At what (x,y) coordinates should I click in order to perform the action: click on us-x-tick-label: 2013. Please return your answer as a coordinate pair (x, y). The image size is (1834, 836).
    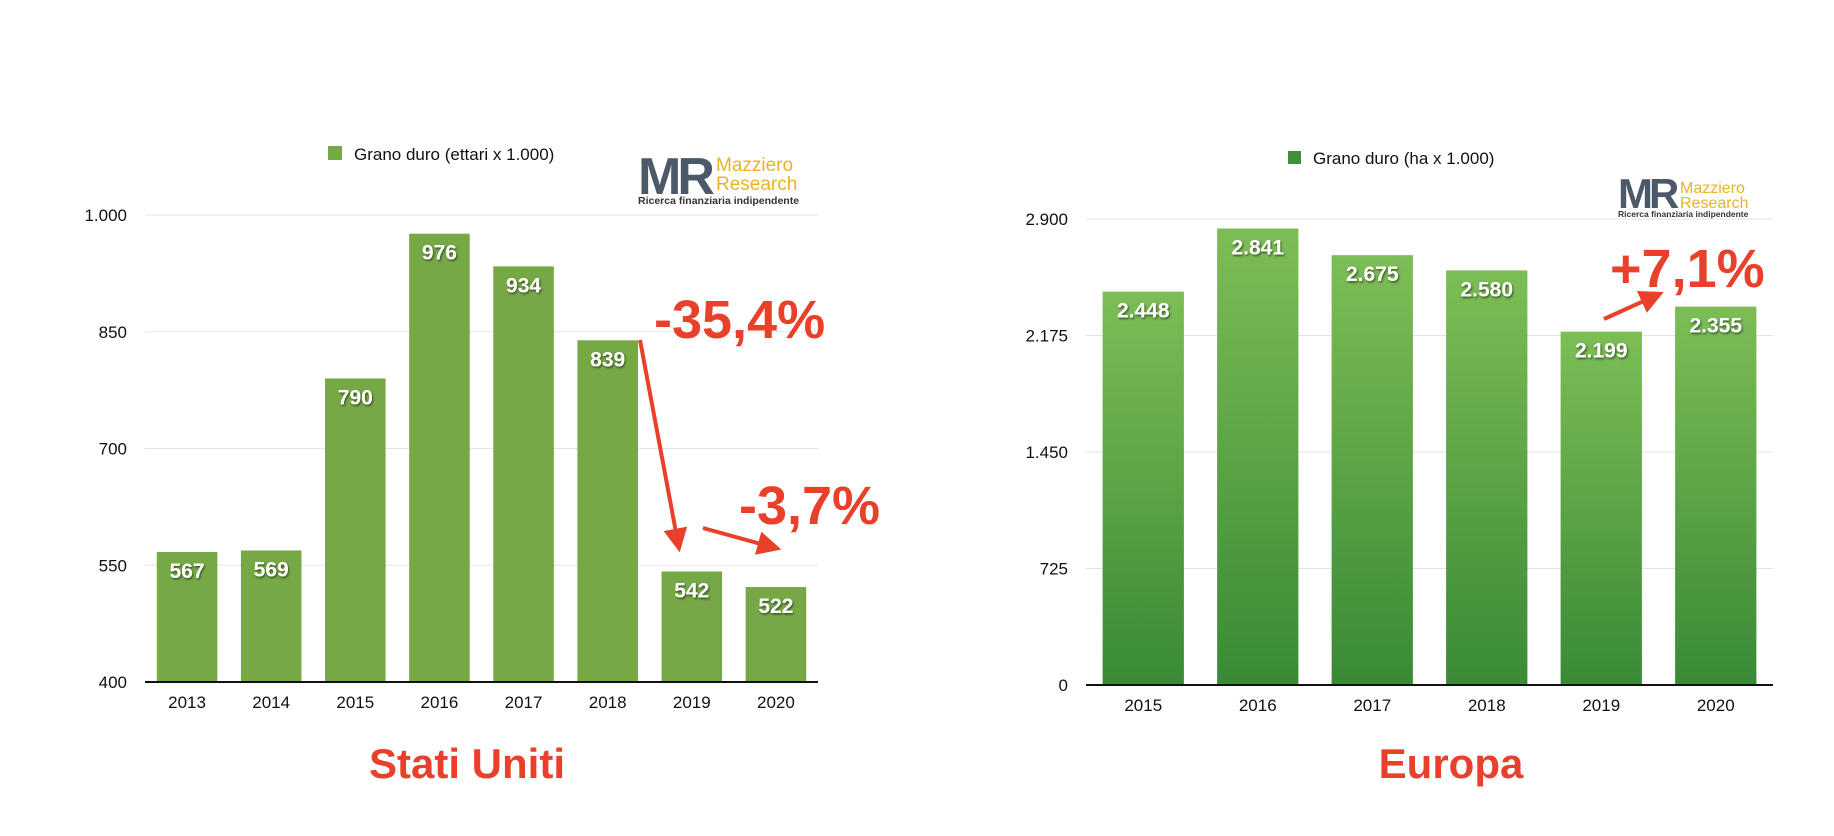
    Looking at the image, I should click on (187, 702).